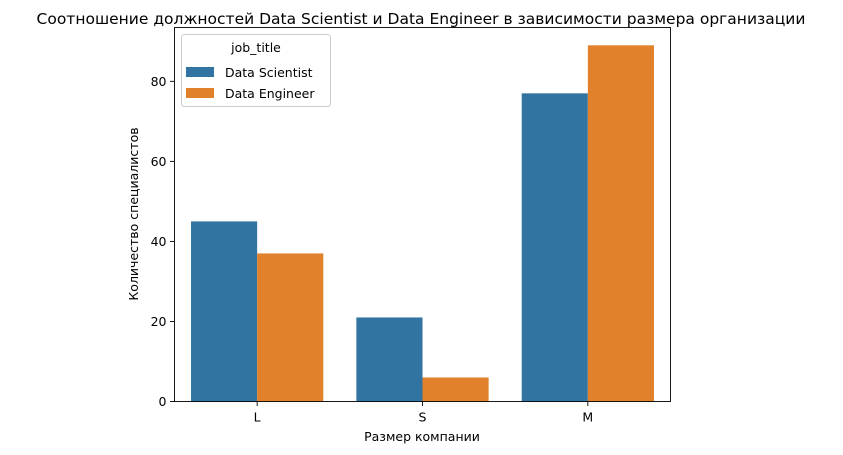  I want to click on legend-label-data-scientist: Data Scientist, so click(269, 72).